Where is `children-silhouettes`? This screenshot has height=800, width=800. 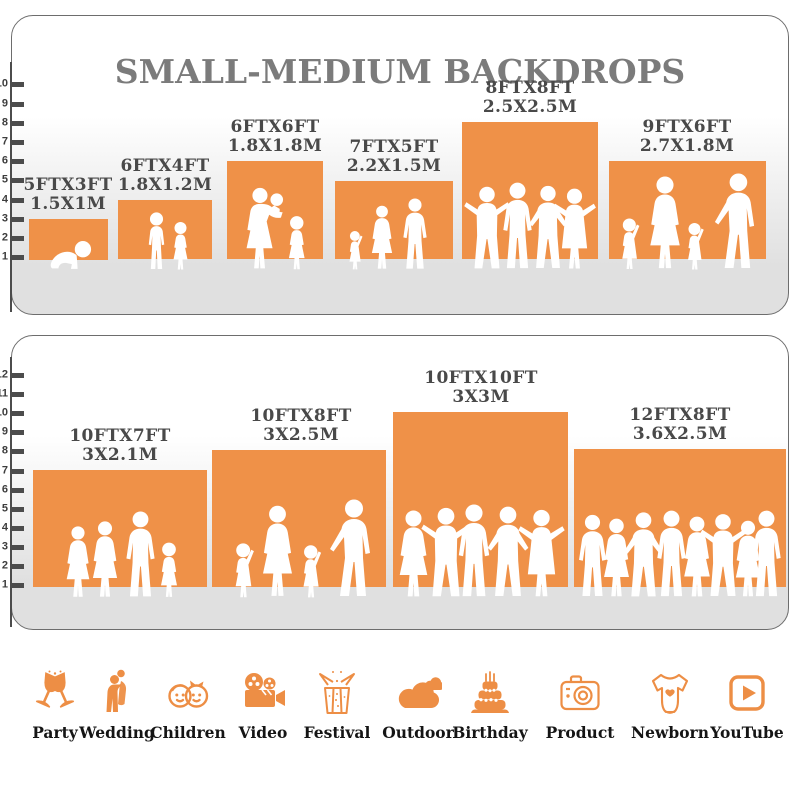 children-silhouettes is located at coordinates (168, 241).